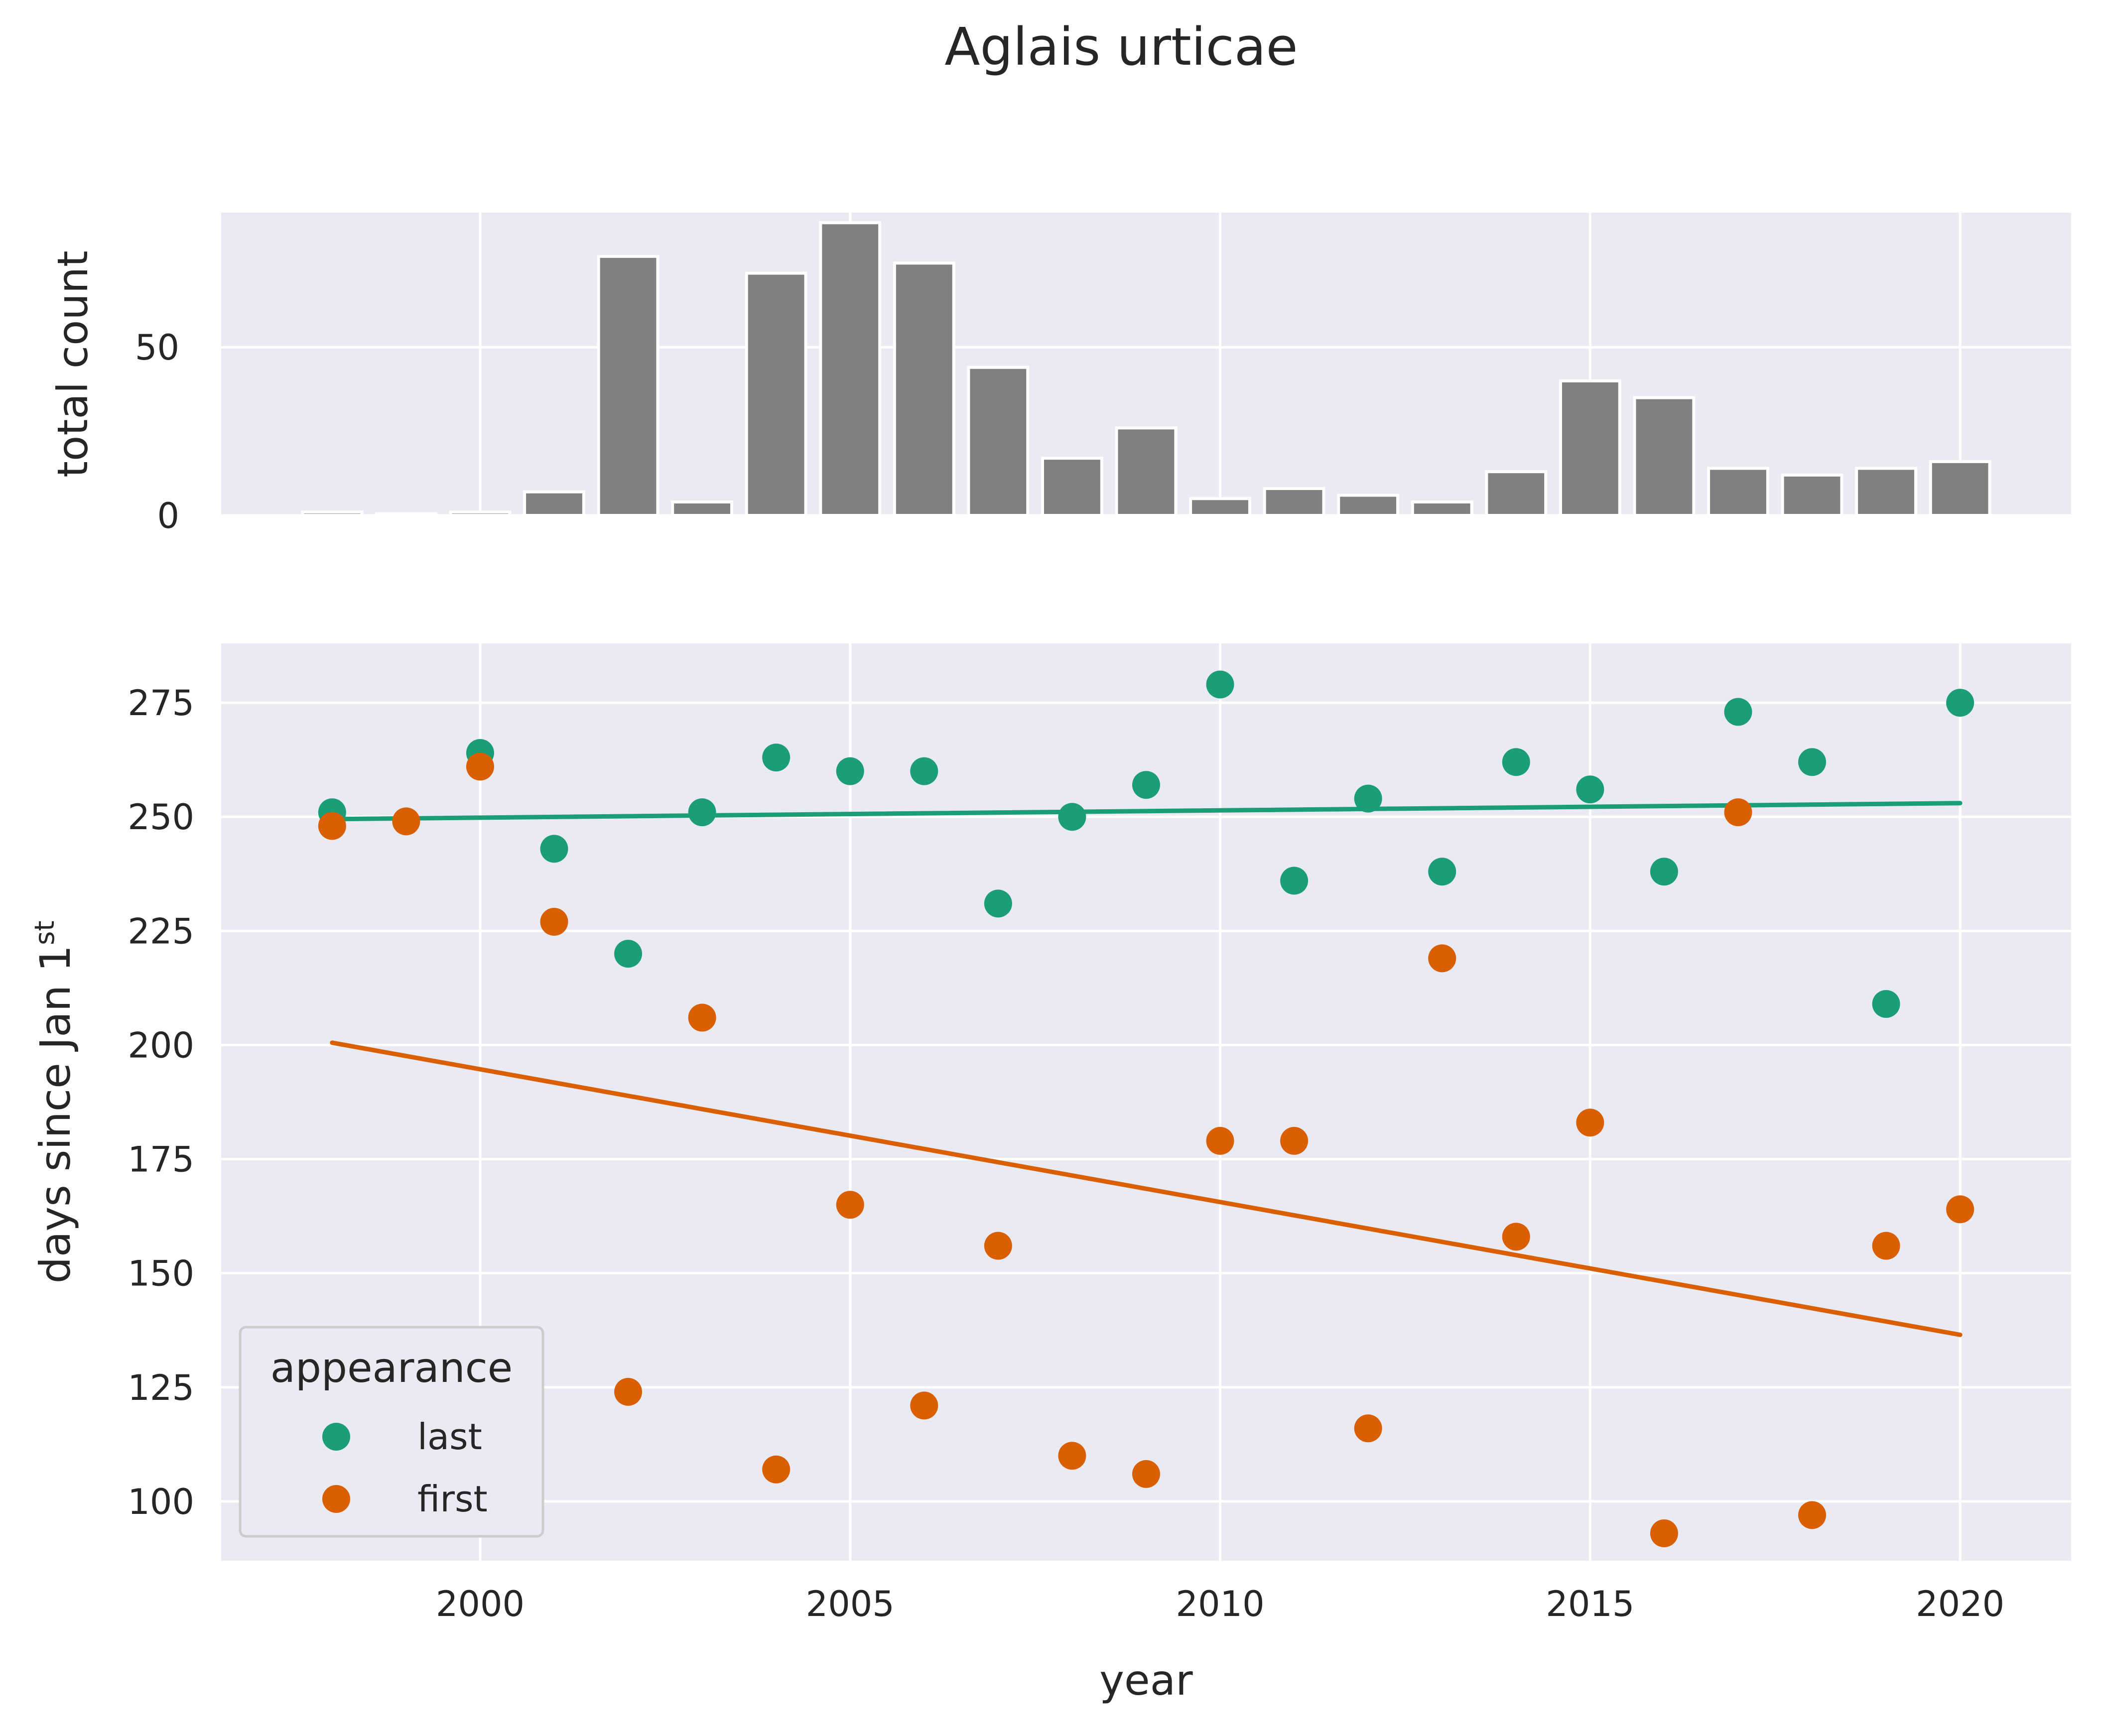  I want to click on count-bar-2019, so click(1887, 492).